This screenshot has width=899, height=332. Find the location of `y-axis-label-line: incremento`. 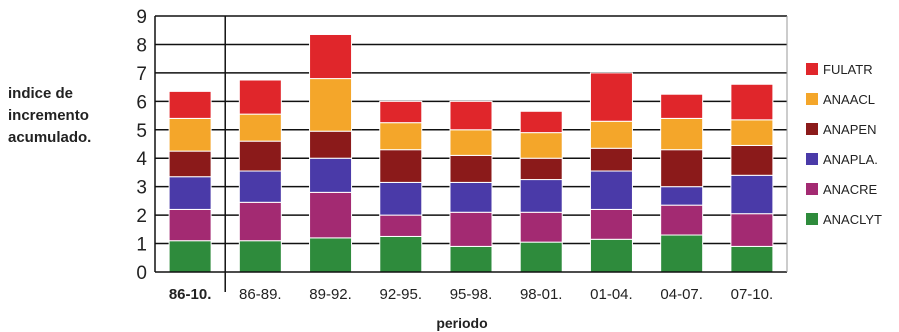

y-axis-label-line: incremento is located at coordinates (48, 115).